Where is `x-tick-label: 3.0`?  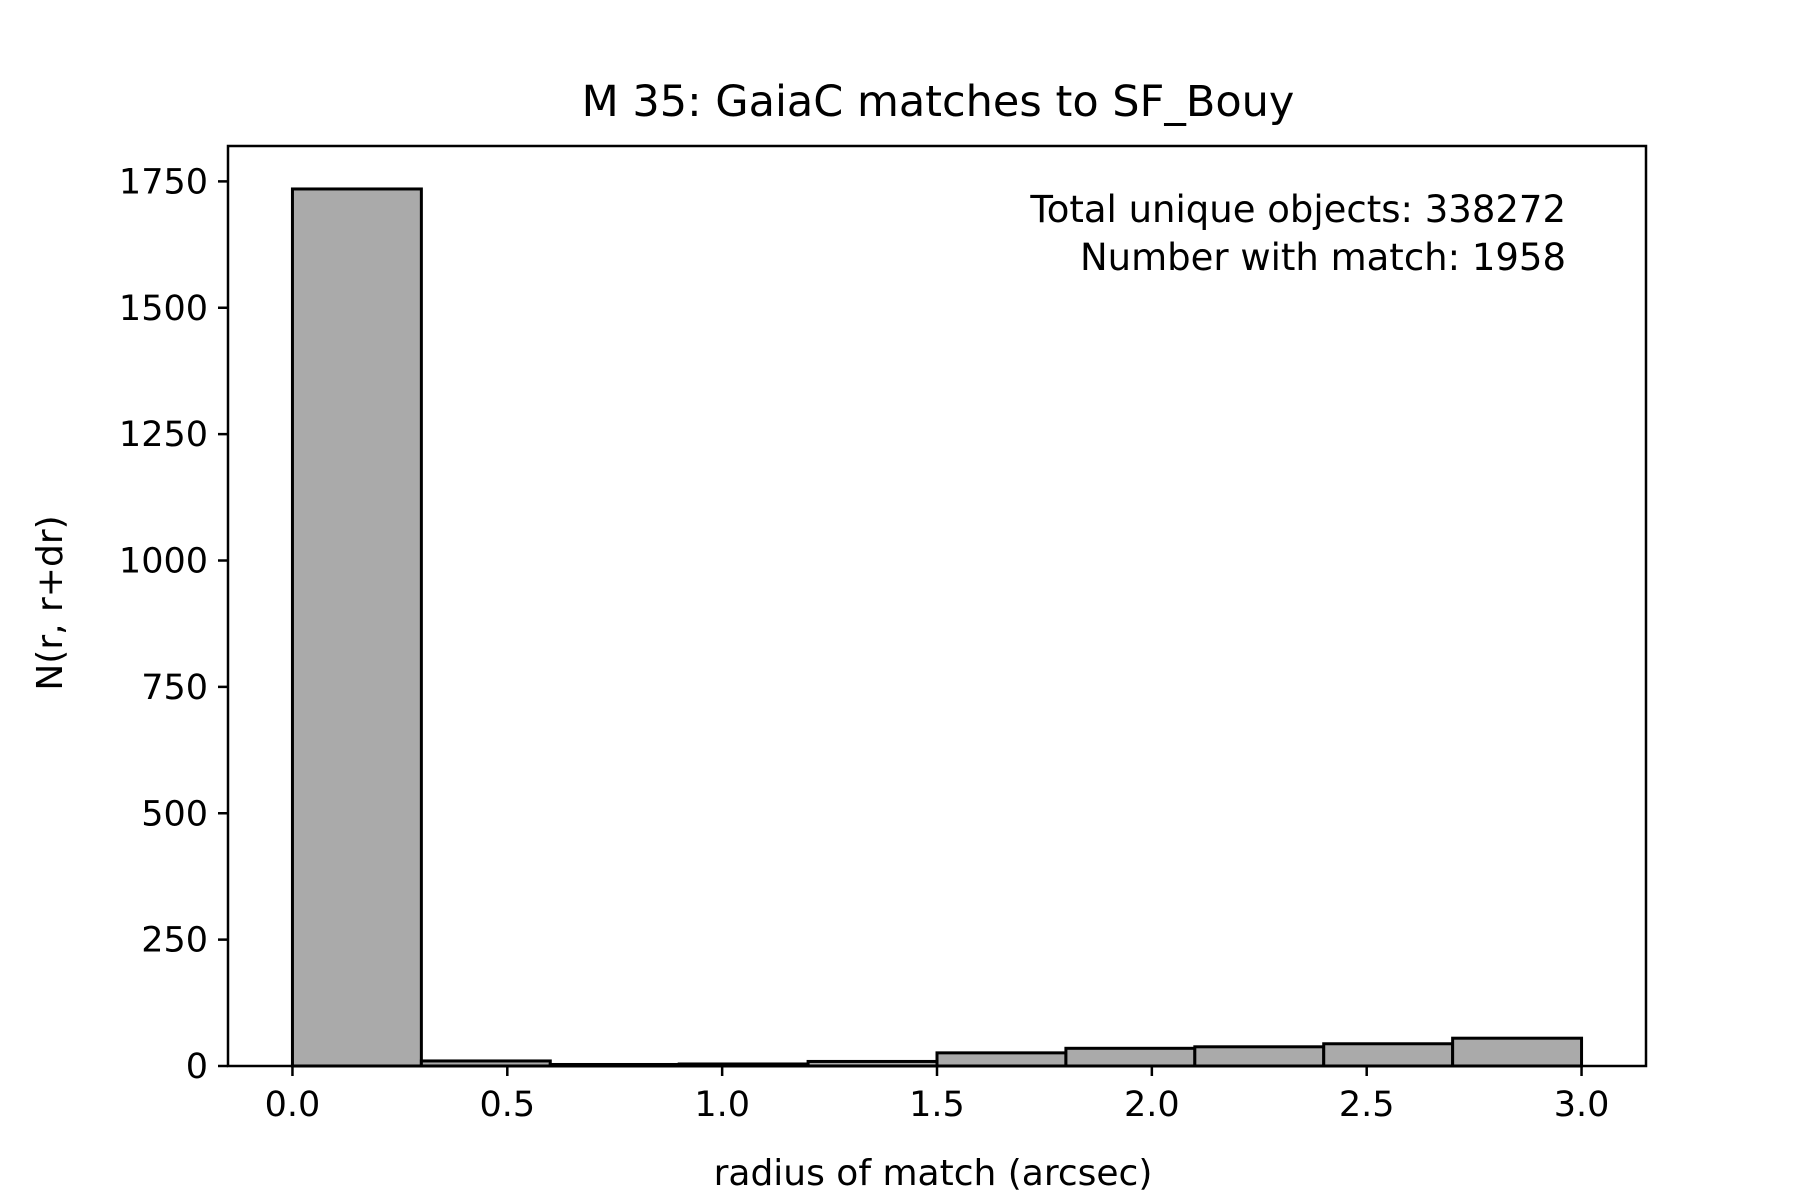 x-tick-label: 3.0 is located at coordinates (1582, 1105).